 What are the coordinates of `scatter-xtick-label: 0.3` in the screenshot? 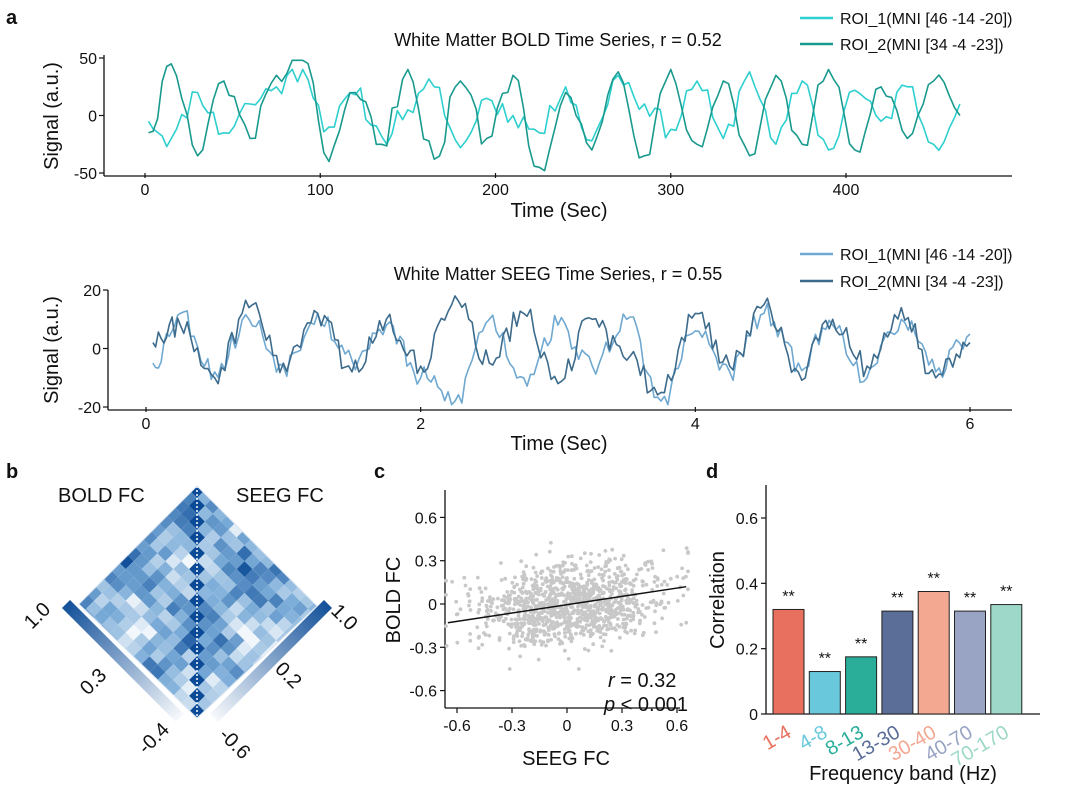 It's located at (622, 726).